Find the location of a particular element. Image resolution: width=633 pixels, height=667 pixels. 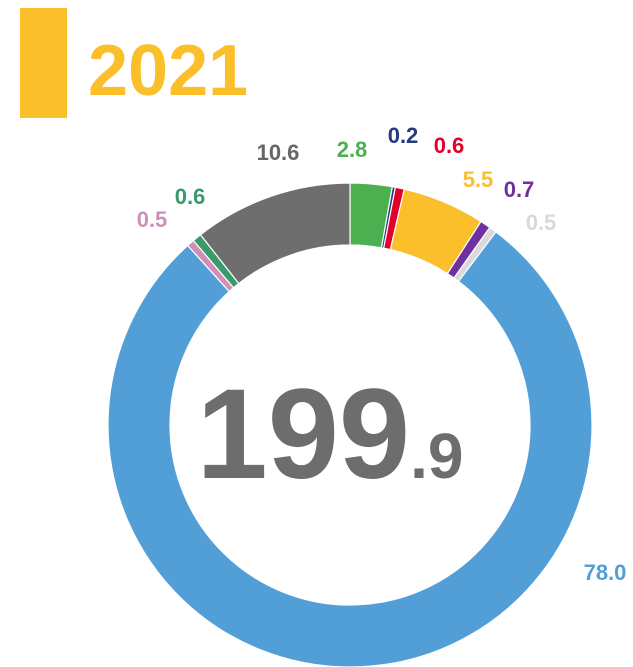

donut-slice is located at coordinates (275, 233).